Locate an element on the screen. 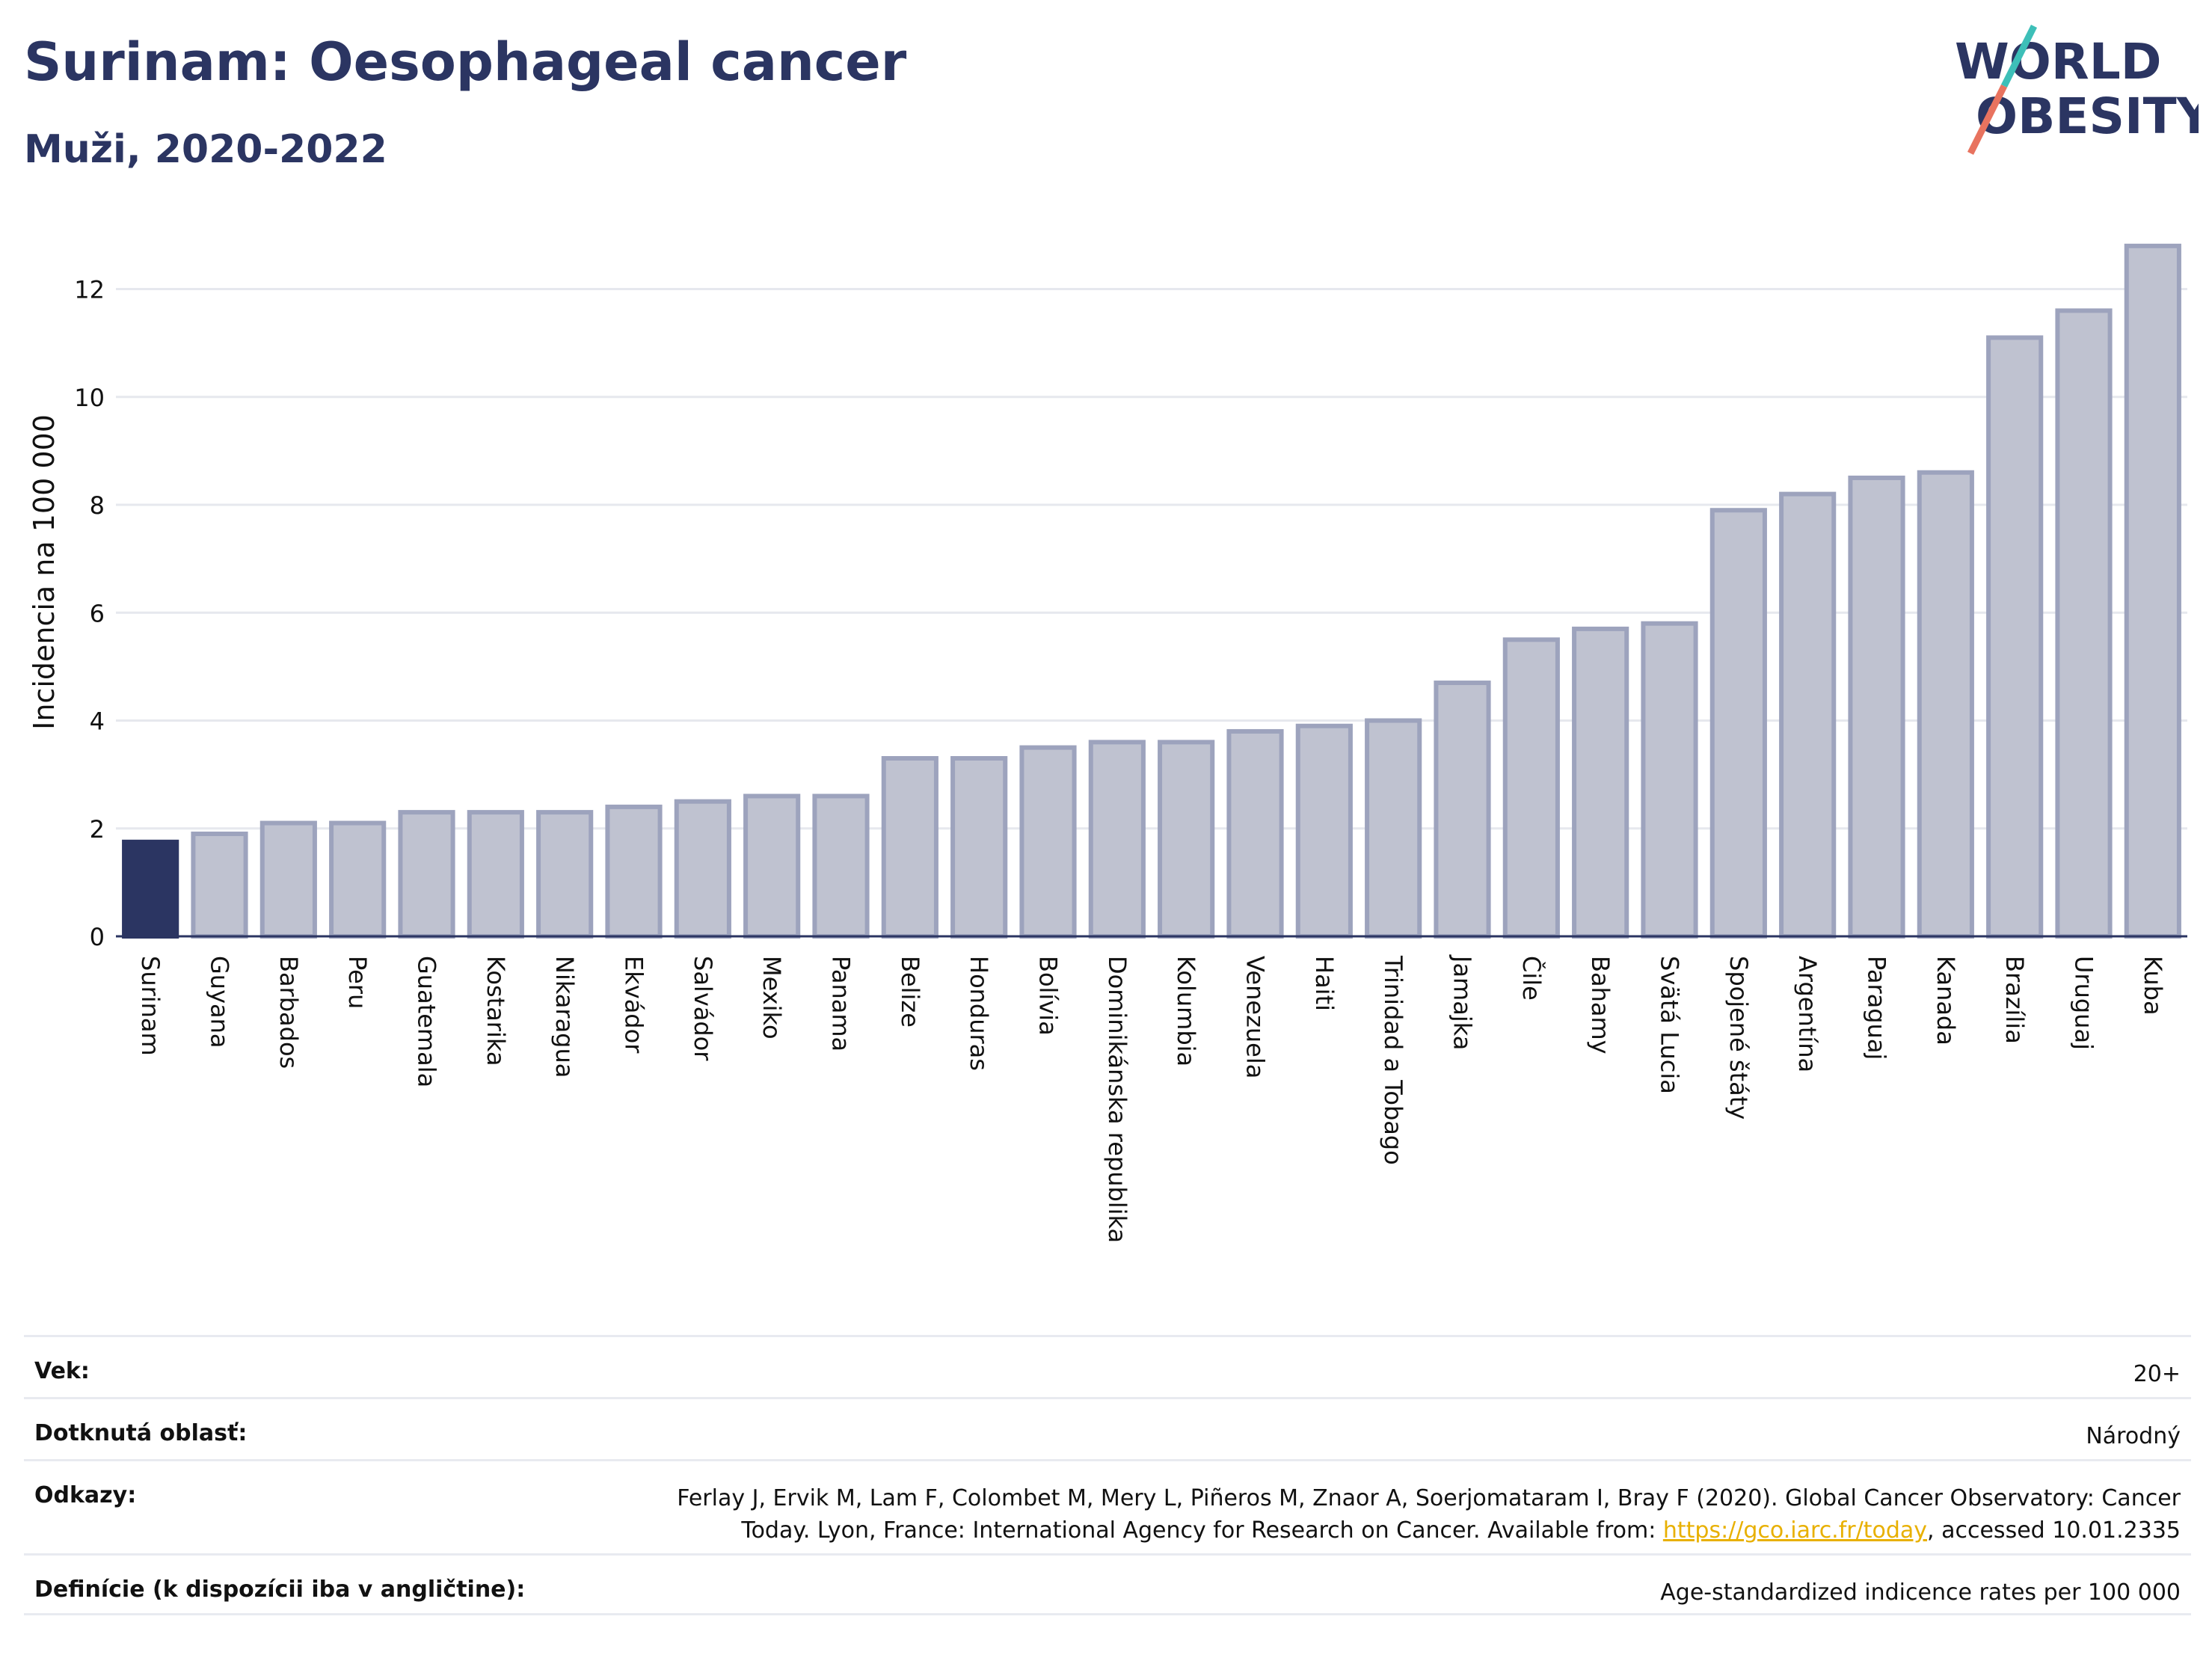  x-tick-label: Uruguaj is located at coordinates (2084, 1003).